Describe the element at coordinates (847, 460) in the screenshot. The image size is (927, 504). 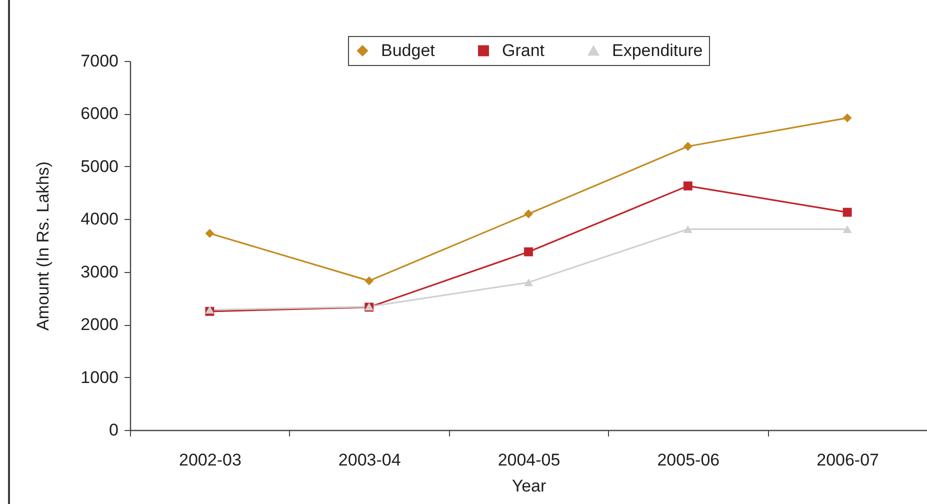
I see `x-tick-label: 2006-07` at that location.